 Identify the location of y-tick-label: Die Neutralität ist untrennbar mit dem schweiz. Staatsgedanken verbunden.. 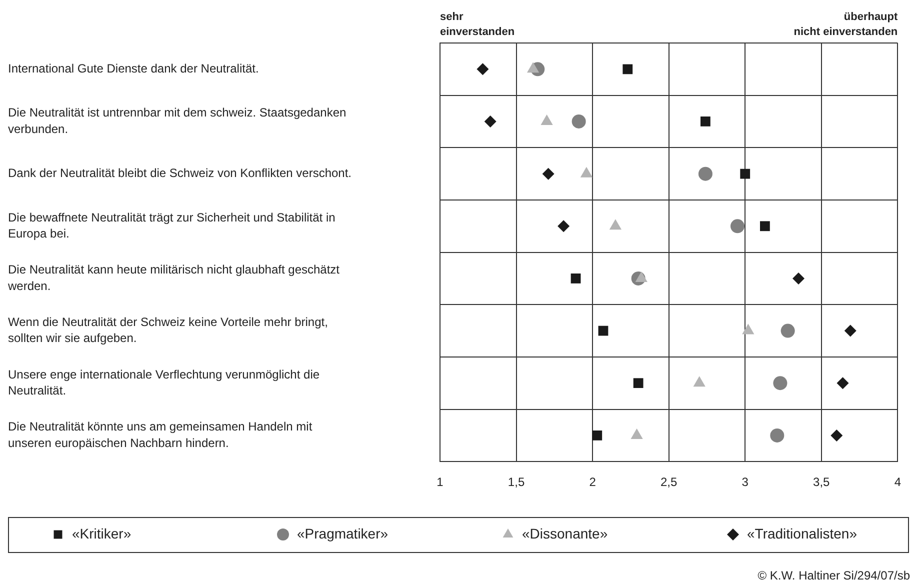
(177, 121).